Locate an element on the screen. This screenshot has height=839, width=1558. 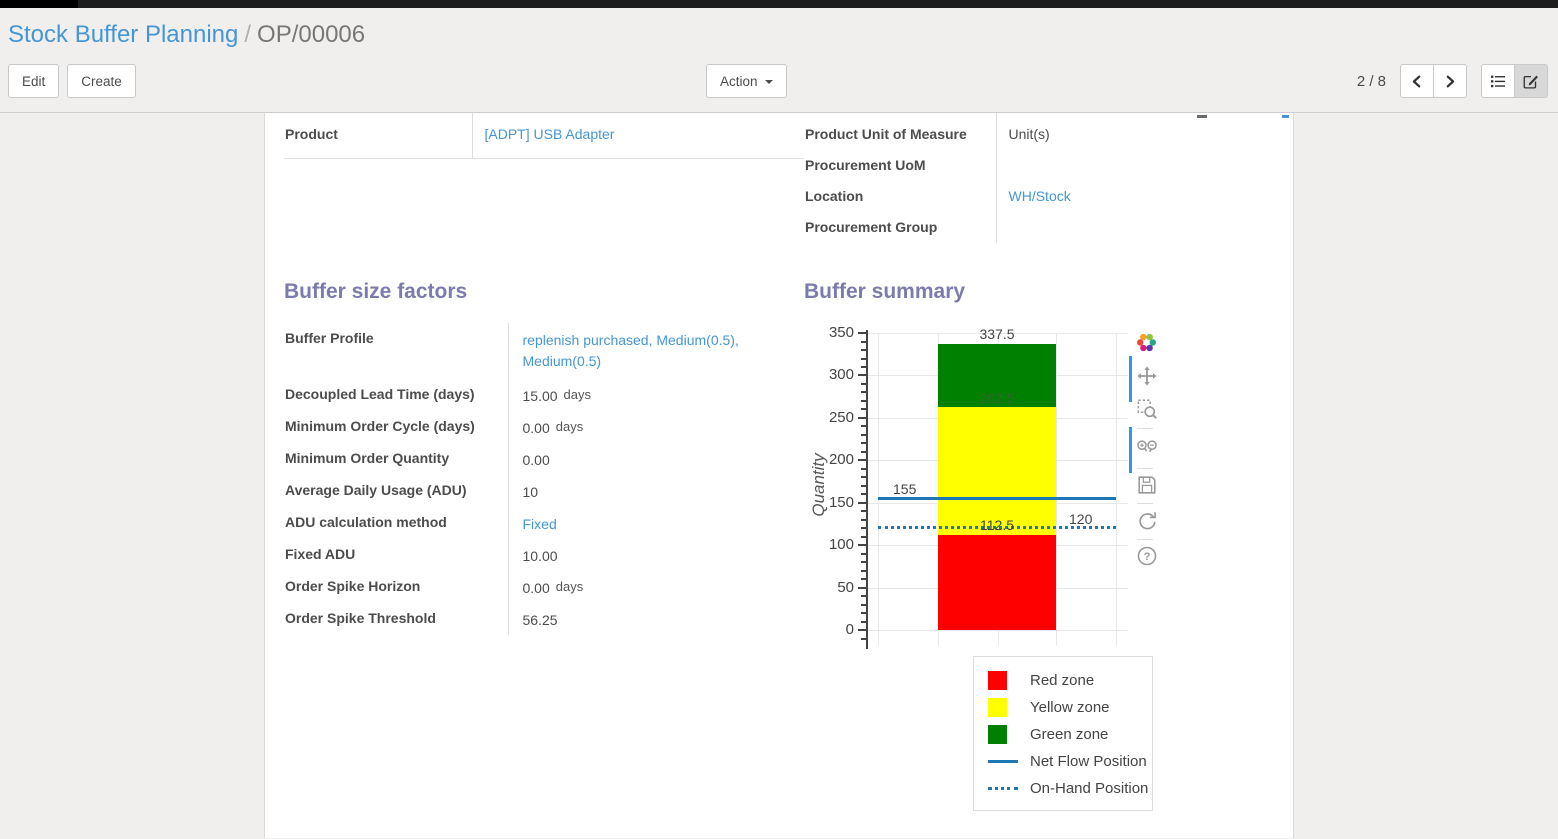
help-icon: ? is located at coordinates (1146, 556).